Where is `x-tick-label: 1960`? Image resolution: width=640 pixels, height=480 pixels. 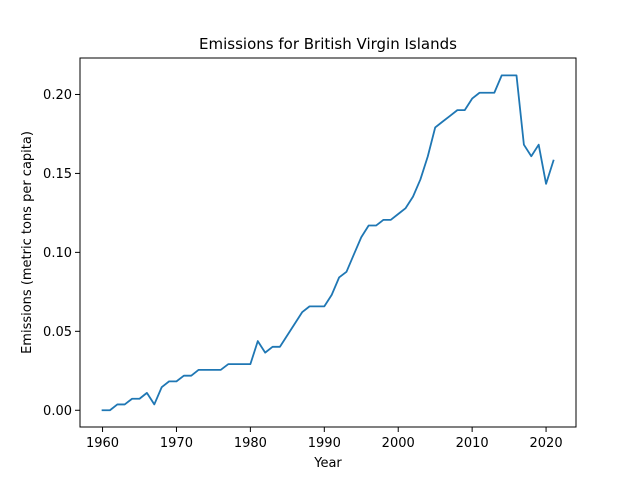
x-tick-label: 1960 is located at coordinates (102, 443).